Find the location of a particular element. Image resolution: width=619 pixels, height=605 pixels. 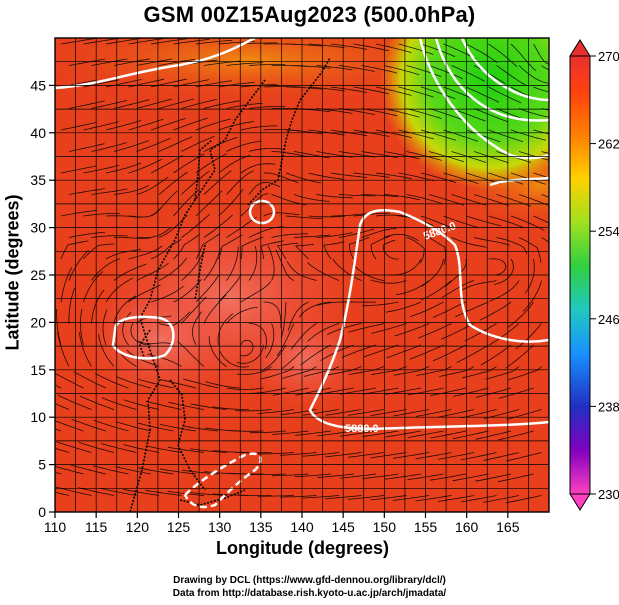

x-tick-label: 140 is located at coordinates (302, 527).